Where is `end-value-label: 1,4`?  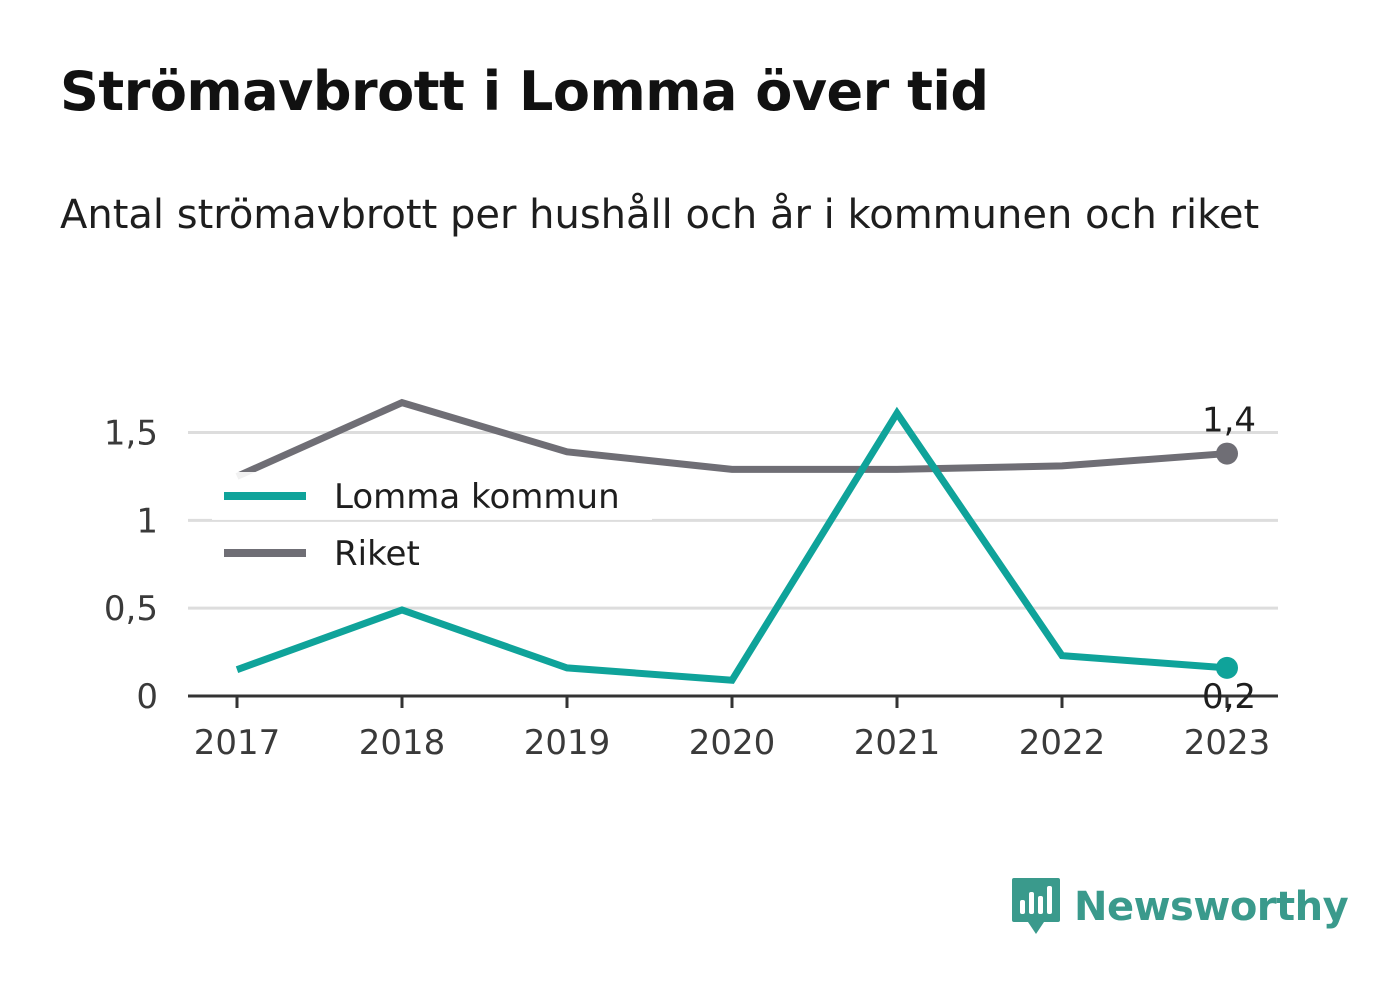 end-value-label: 1,4 is located at coordinates (1229, 421).